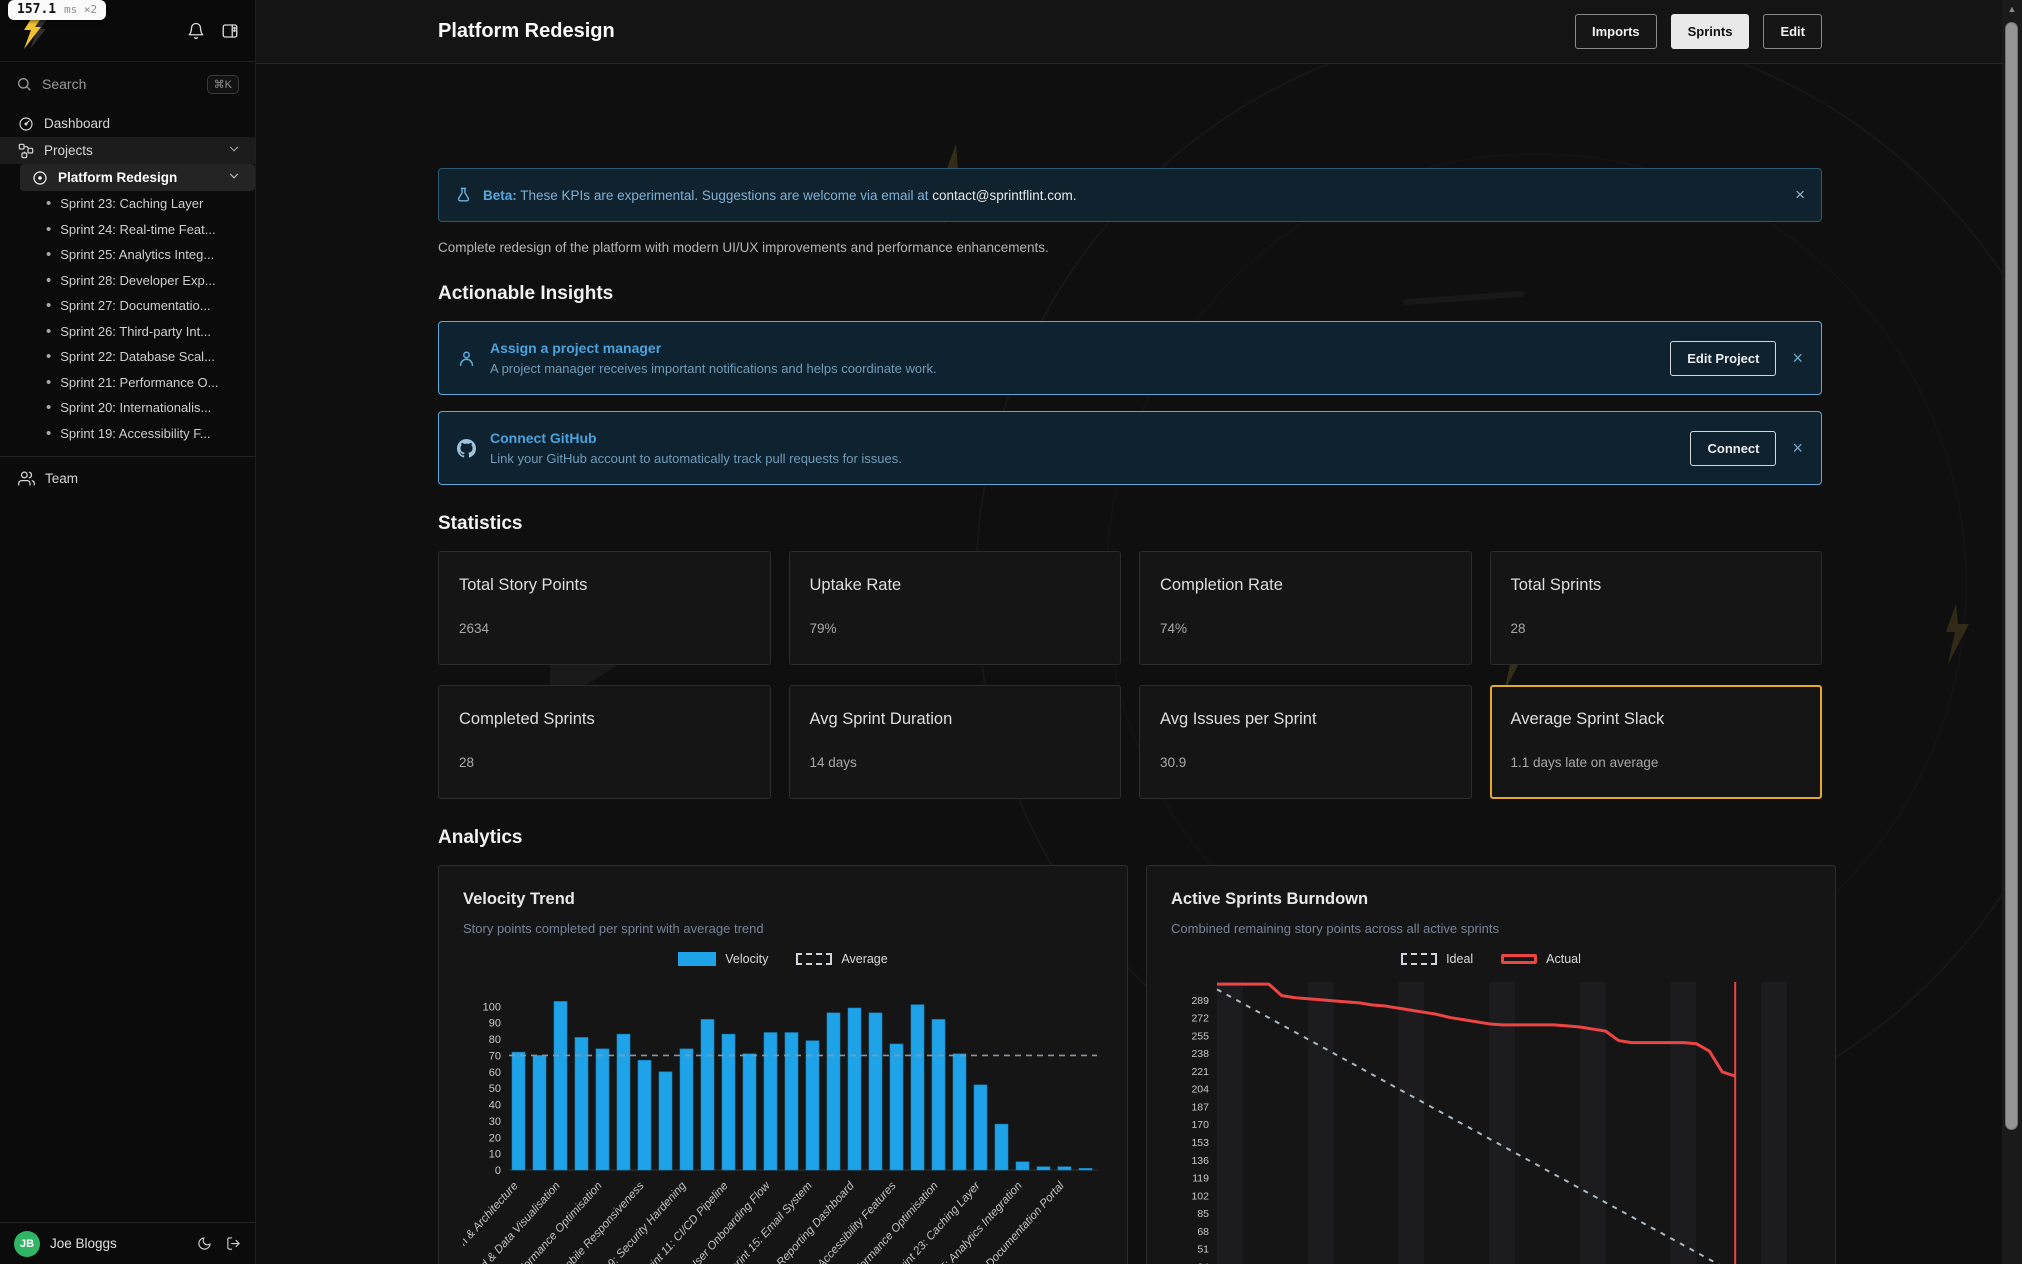 The height and width of the screenshot is (1264, 2022). Describe the element at coordinates (463, 195) in the screenshot. I see `flask-icon` at that location.